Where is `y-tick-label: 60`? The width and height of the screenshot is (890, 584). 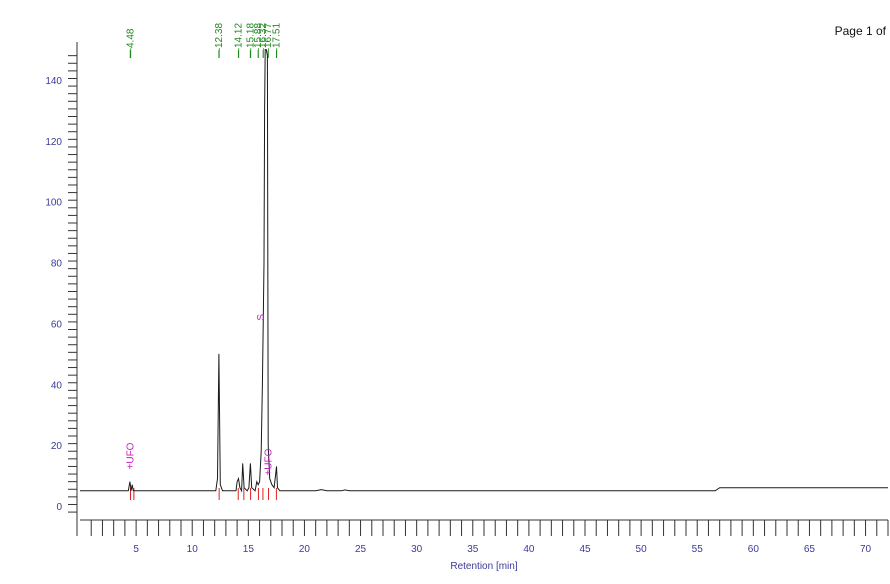 y-tick-label: 60 is located at coordinates (57, 324).